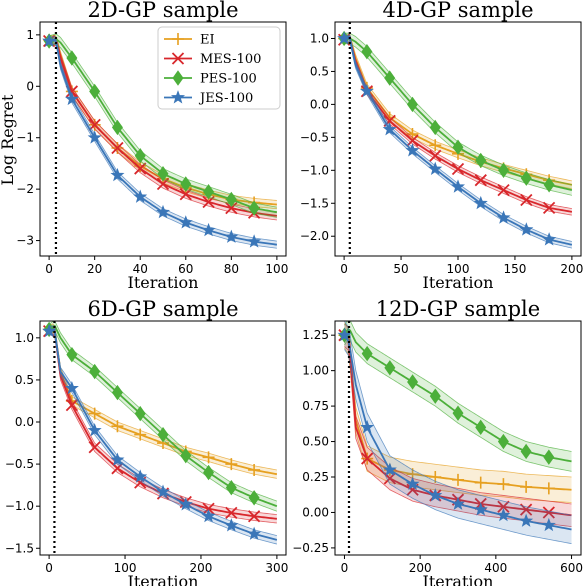 The height and width of the screenshot is (586, 587). What do you see at coordinates (315, 477) in the screenshot?
I see `y-tick-label: 0.25` at bounding box center [315, 477].